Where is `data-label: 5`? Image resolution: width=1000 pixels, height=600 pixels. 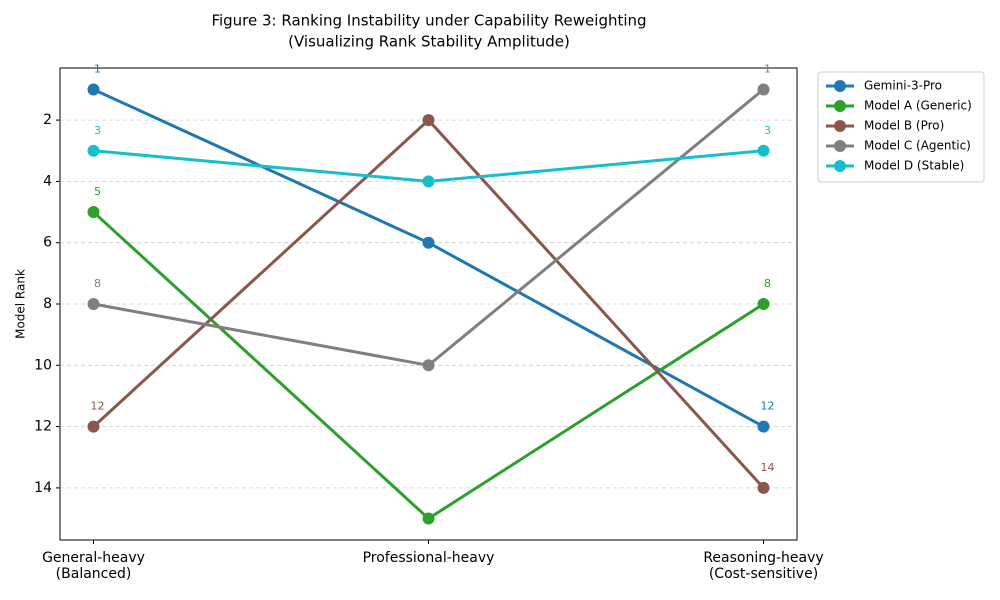 data-label: 5 is located at coordinates (97, 191).